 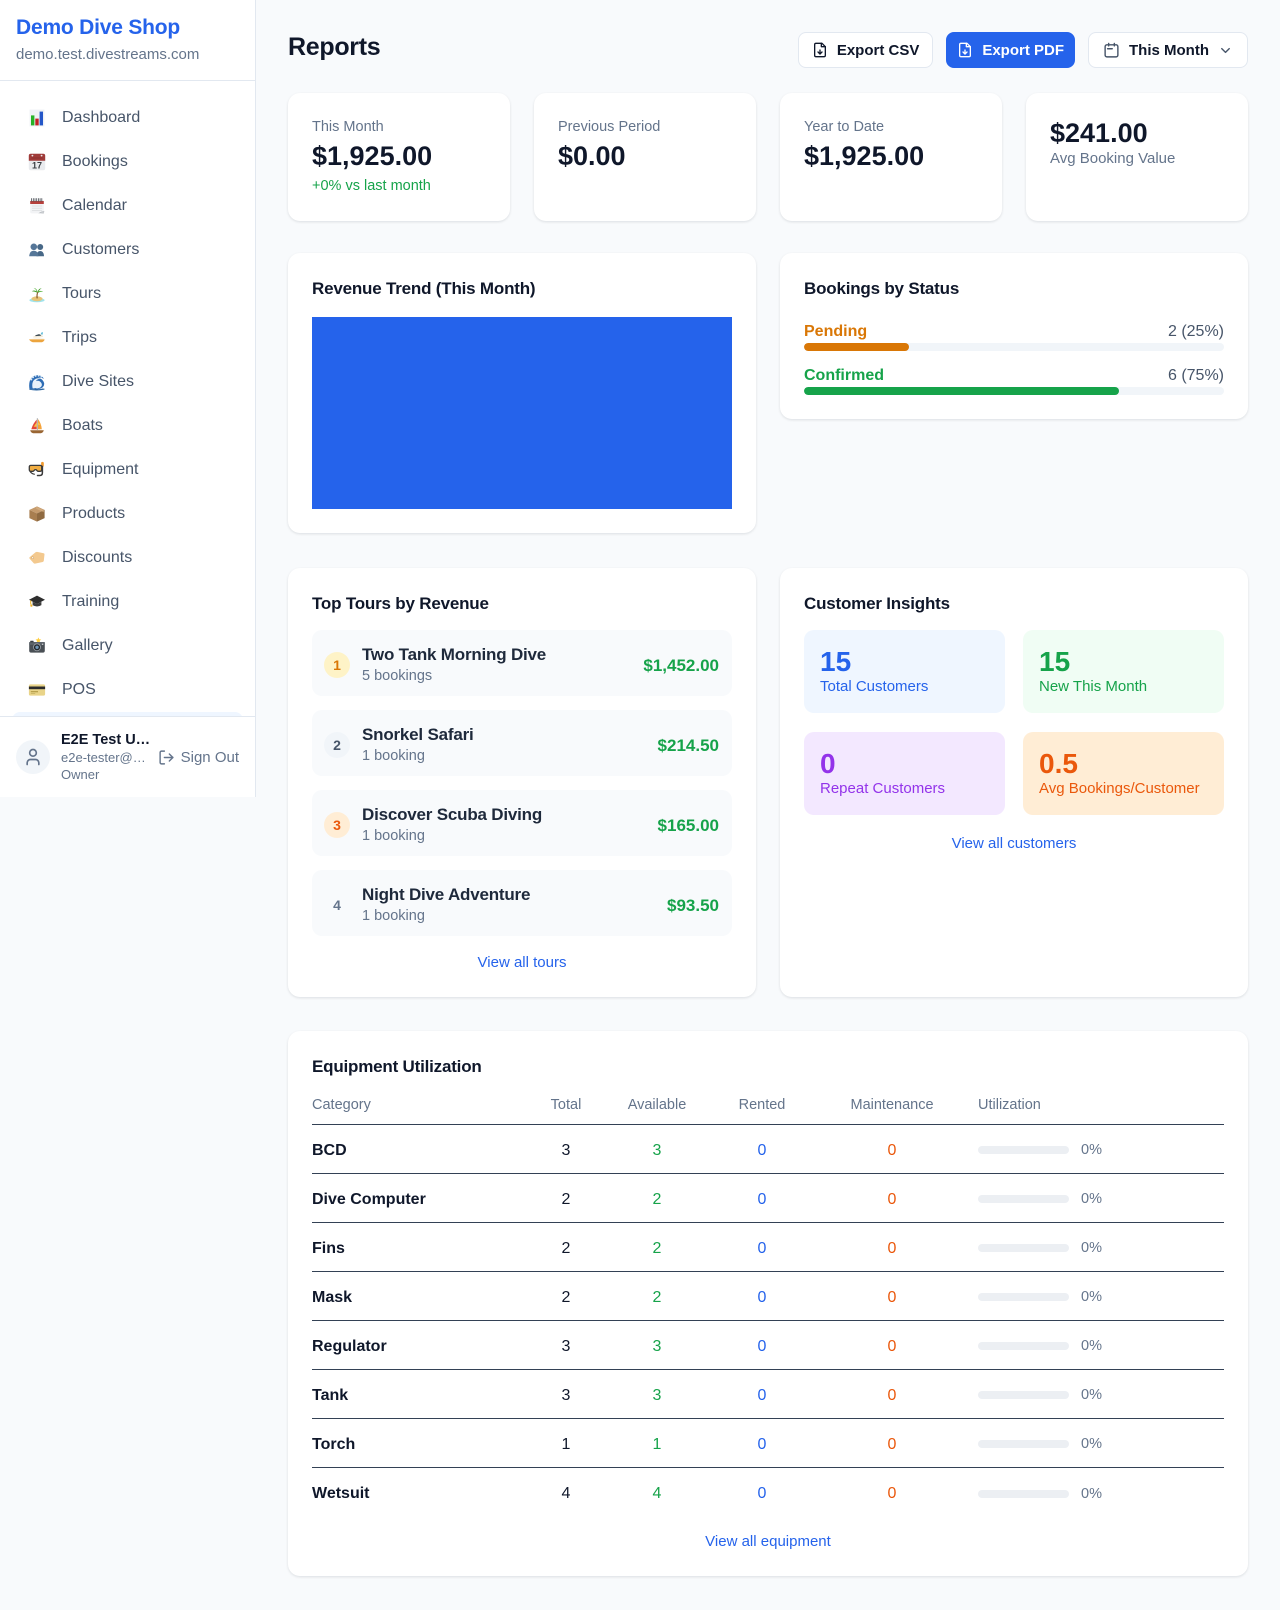 I want to click on svg-text: 17, so click(x=37, y=165).